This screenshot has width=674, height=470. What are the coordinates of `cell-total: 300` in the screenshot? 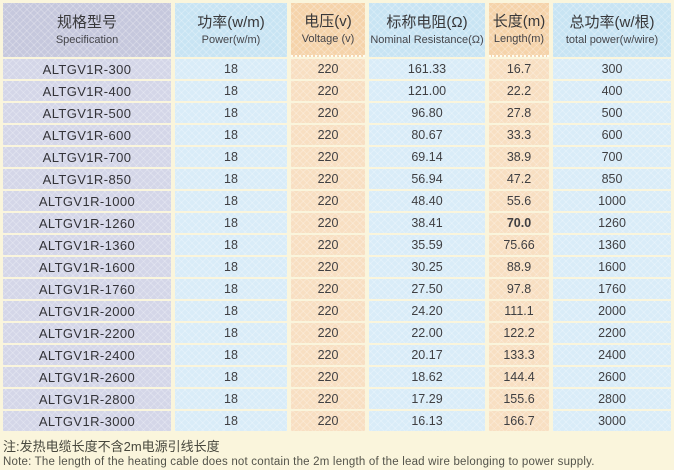 It's located at (612, 69).